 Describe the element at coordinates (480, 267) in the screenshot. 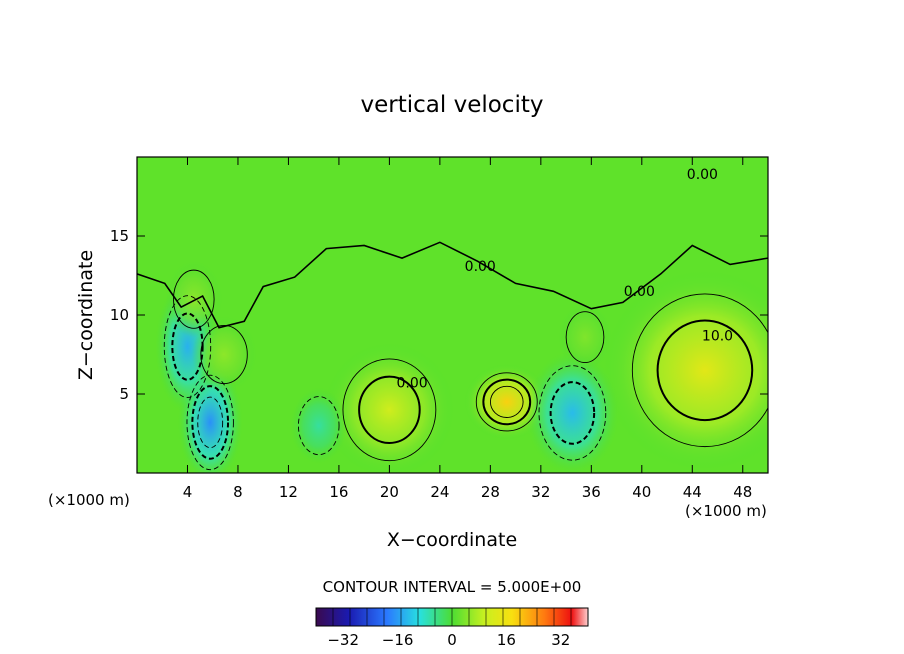

I see `contour-label-1: 0.00` at that location.